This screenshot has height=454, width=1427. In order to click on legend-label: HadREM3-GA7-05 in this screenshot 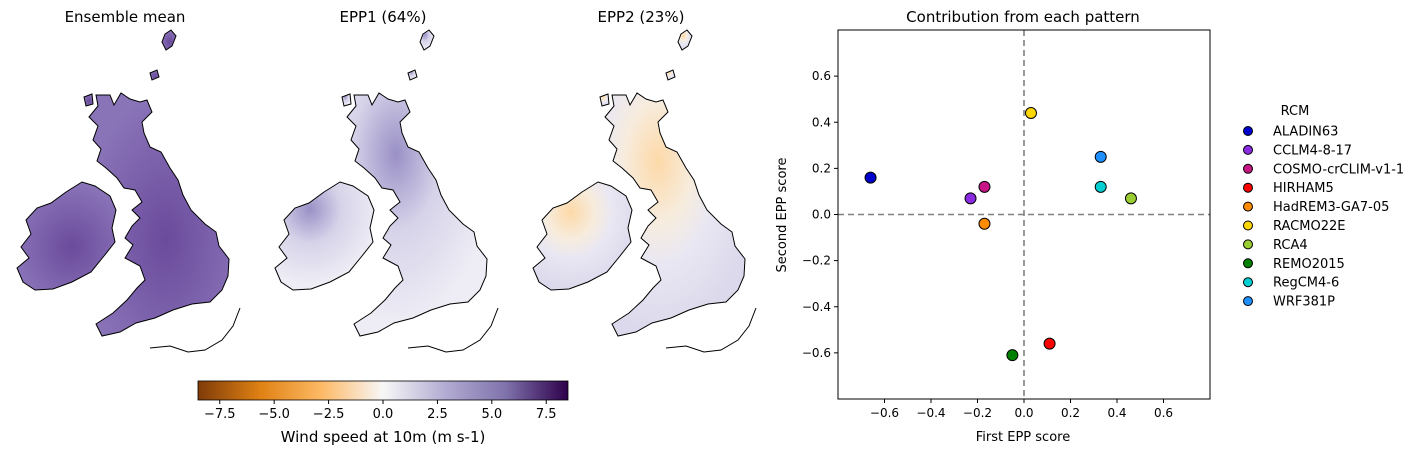, I will do `click(1331, 207)`.